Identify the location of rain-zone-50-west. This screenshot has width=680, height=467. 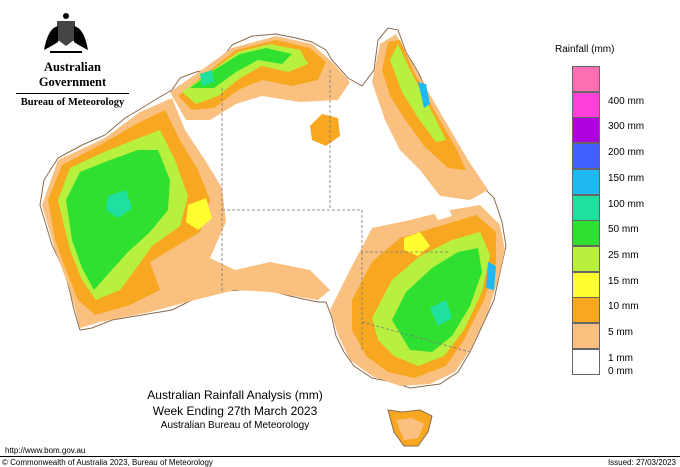
(119, 204).